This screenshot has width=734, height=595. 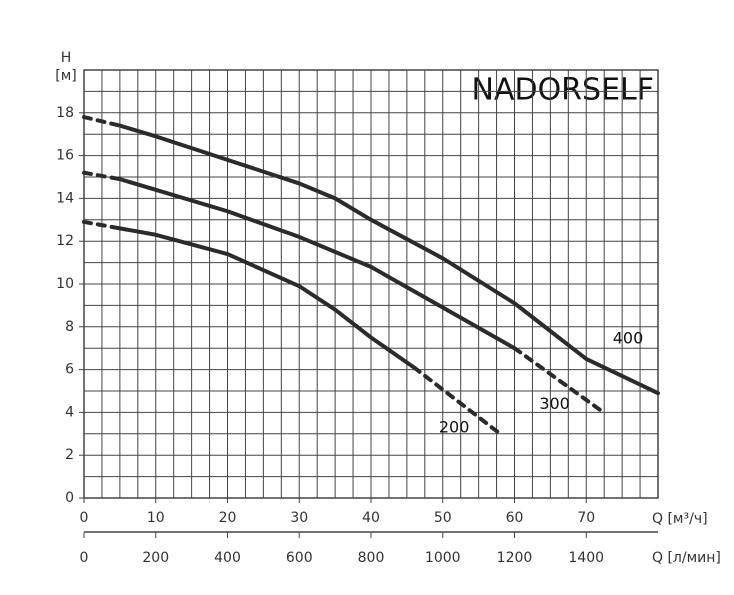 I want to click on y-tick-label: 14, so click(x=65, y=198).